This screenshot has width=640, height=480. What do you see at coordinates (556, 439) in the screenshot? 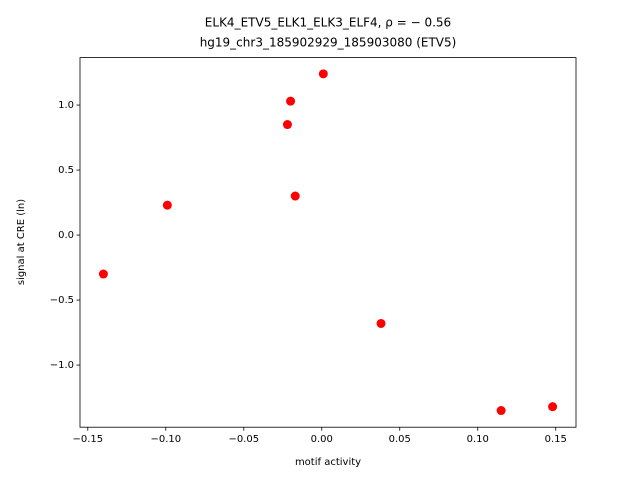
I see `x-tick-label: 0.15` at bounding box center [556, 439].